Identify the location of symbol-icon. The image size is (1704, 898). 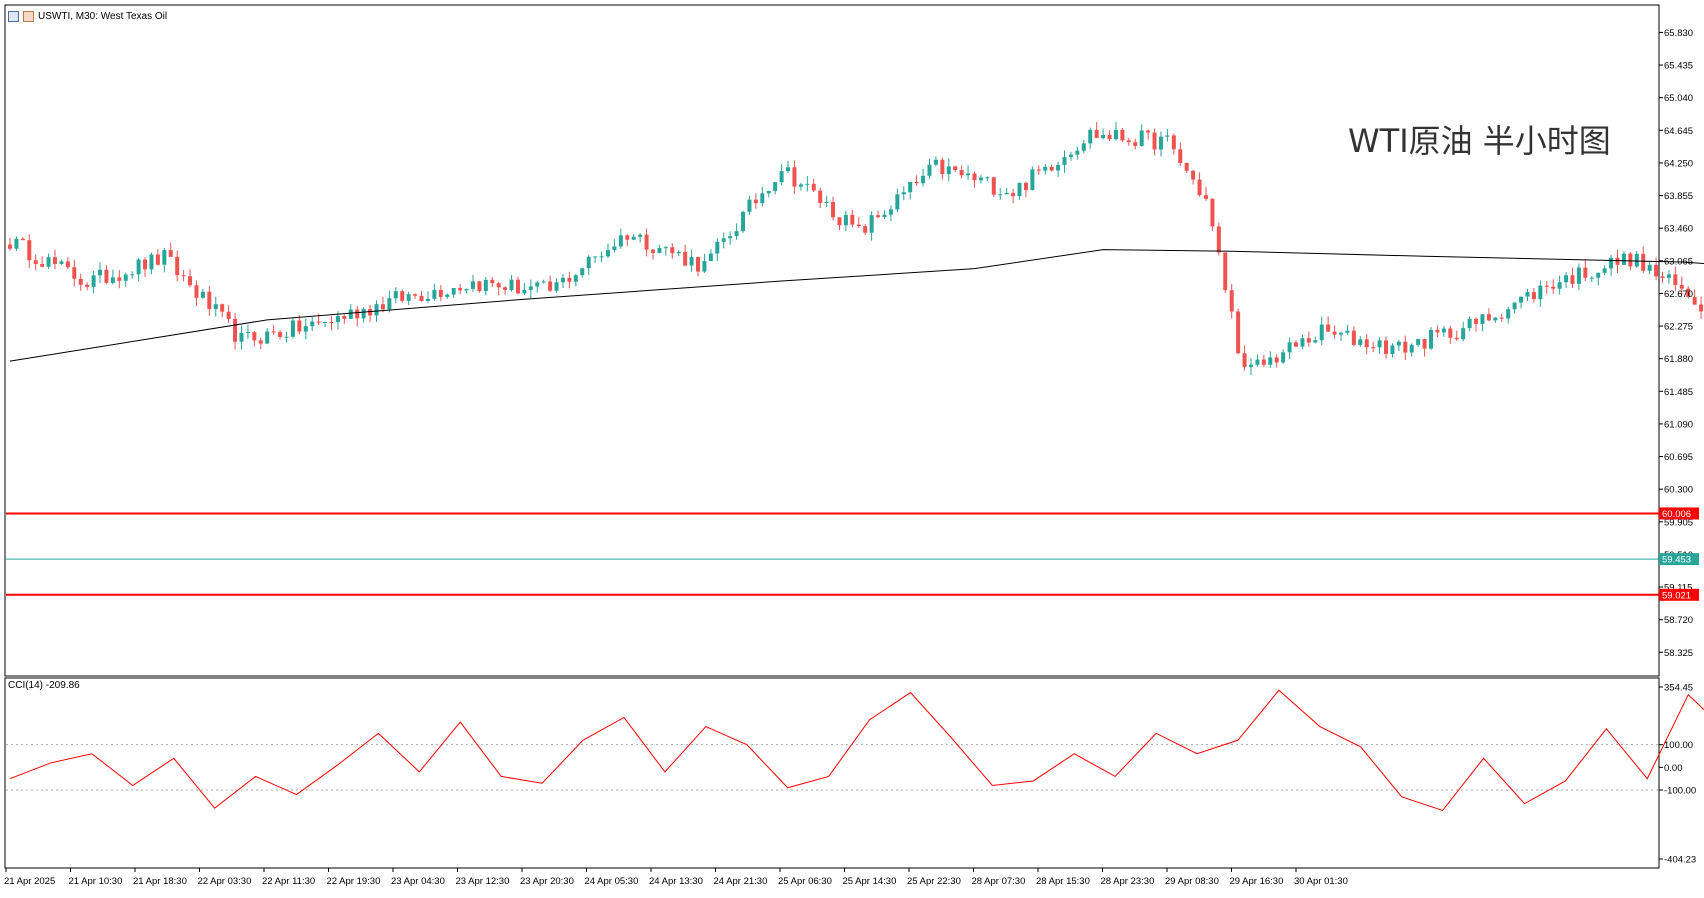
(28, 16).